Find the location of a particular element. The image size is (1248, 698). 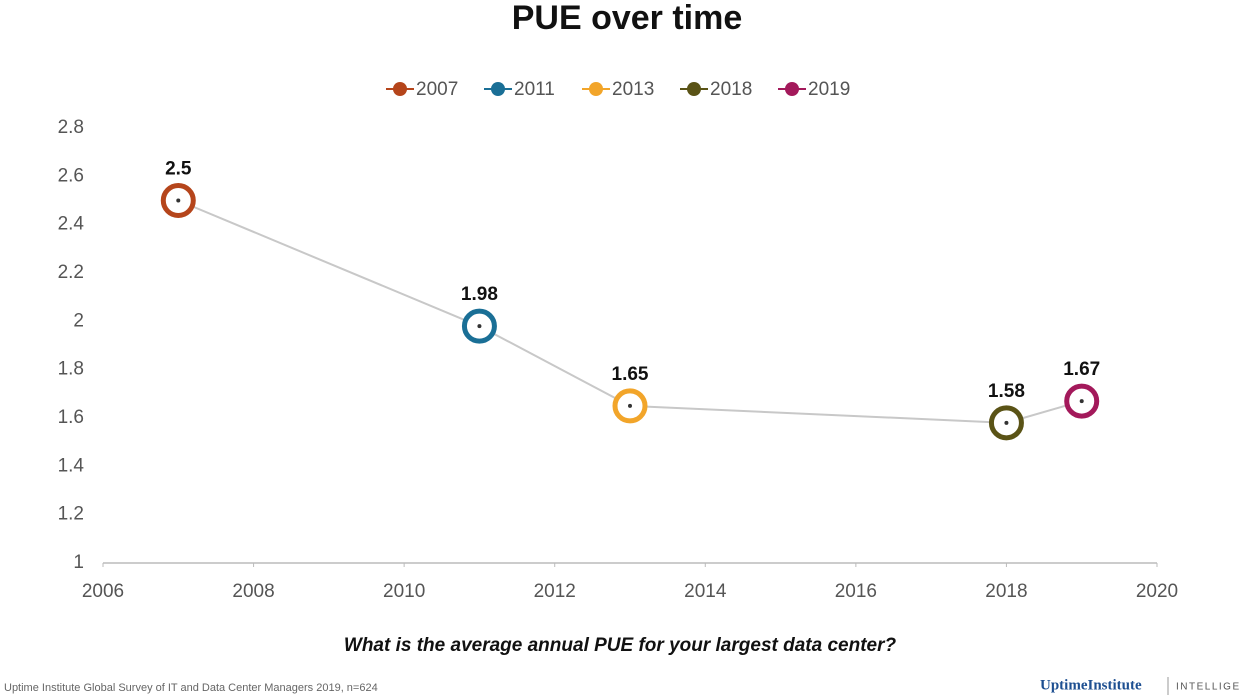

y-tick-label: 1.4 is located at coordinates (71, 465).